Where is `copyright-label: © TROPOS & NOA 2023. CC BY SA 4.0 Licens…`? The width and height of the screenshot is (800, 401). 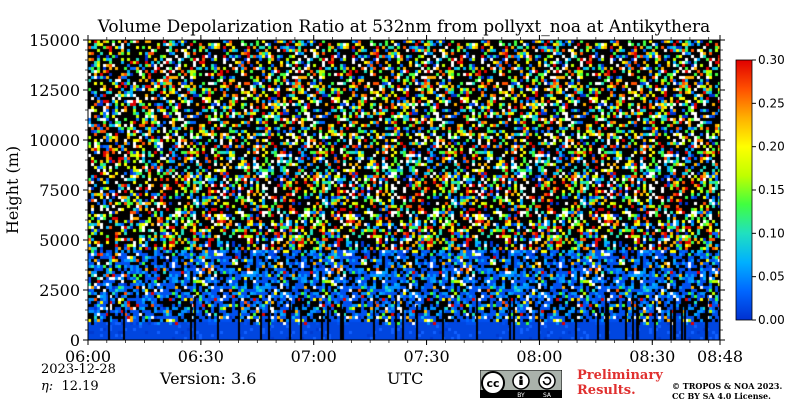
copyright-label: © TROPOS & NOA 2023. CC BY SA 4.0 Licens… is located at coordinates (727, 391).